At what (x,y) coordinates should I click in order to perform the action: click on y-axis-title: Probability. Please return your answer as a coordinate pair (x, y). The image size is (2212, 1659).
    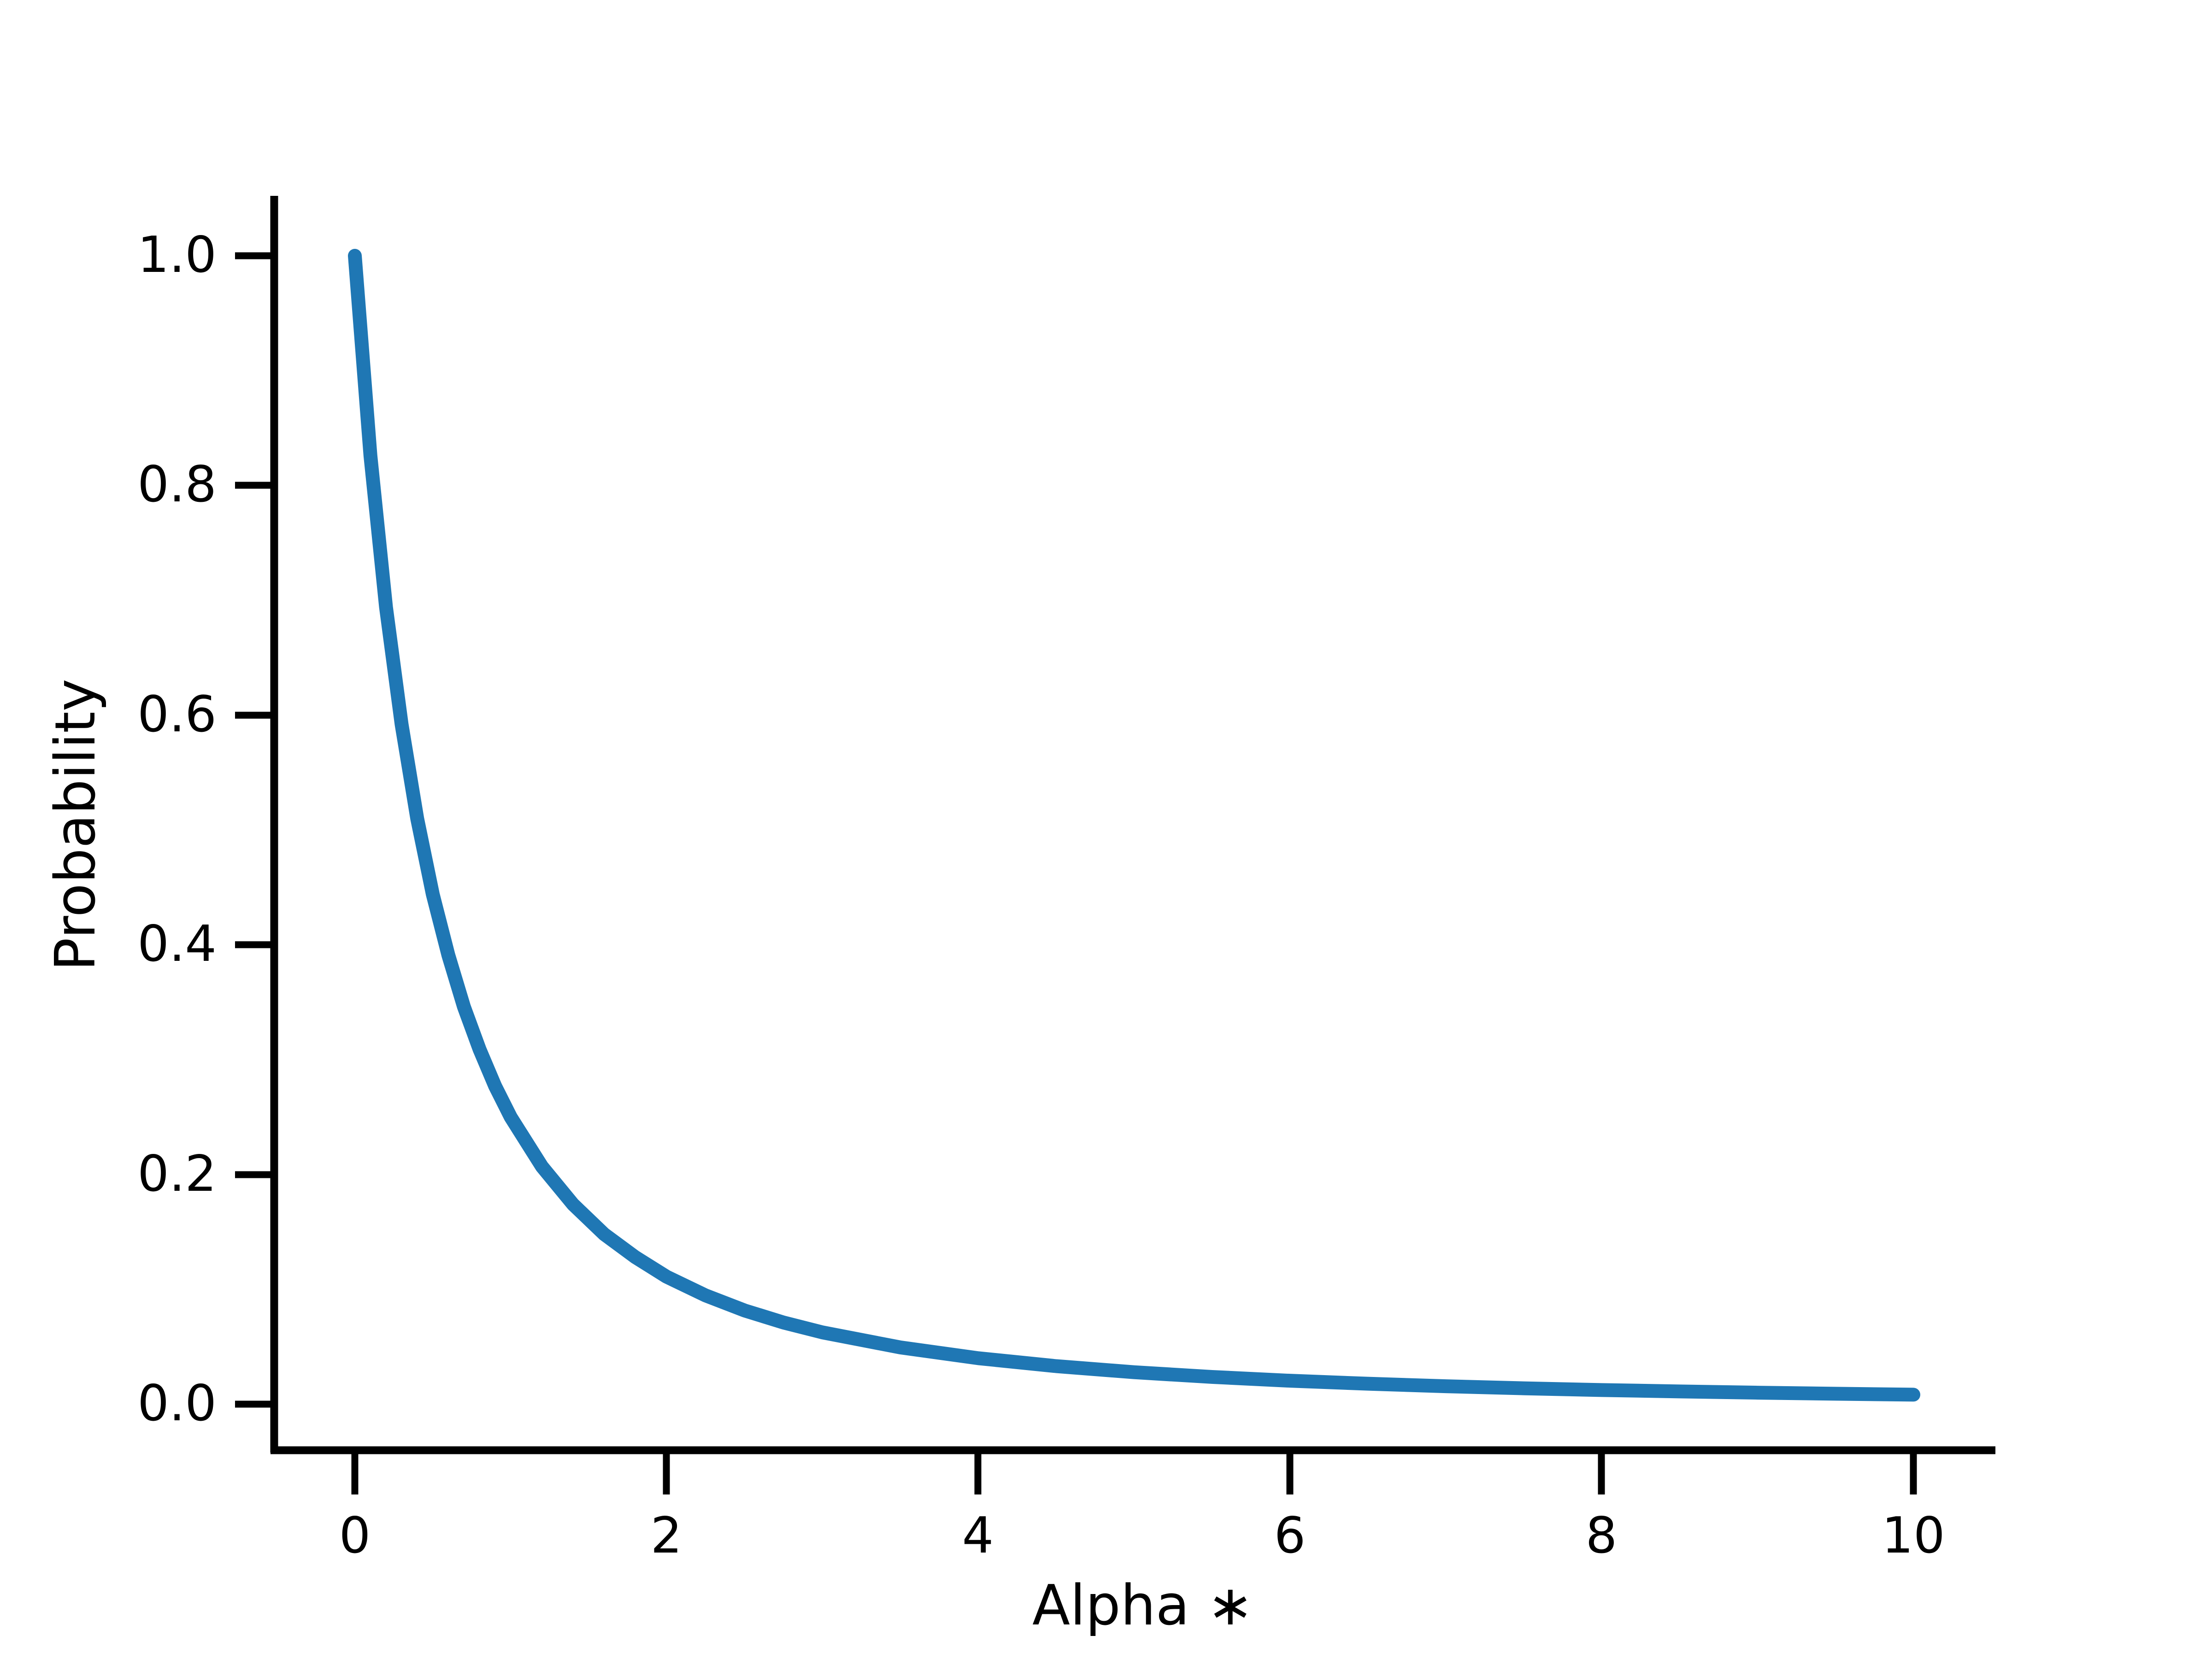
    Looking at the image, I should click on (76, 825).